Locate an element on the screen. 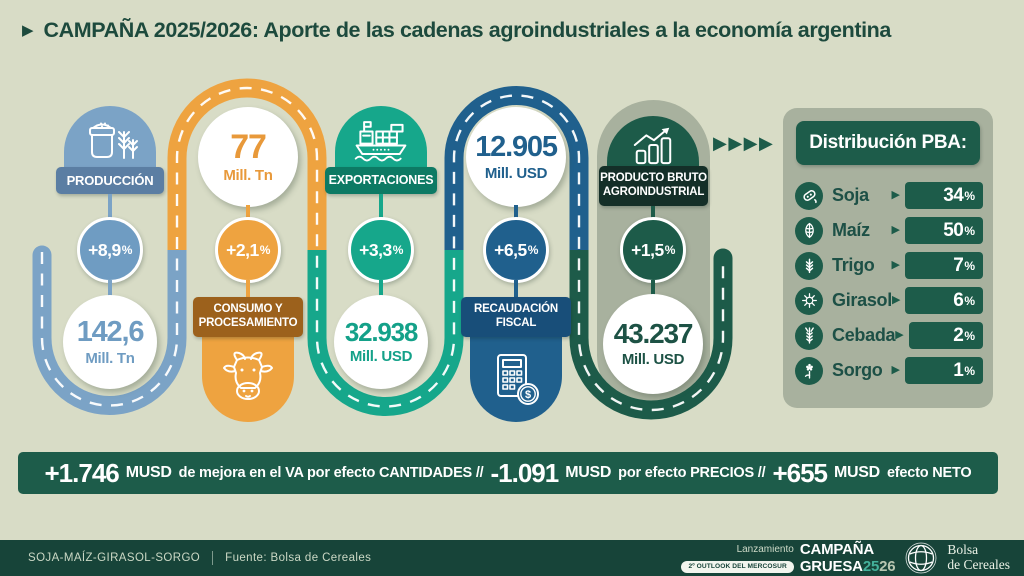 This screenshot has height=576, width=1024. trigo-icon is located at coordinates (809, 265).